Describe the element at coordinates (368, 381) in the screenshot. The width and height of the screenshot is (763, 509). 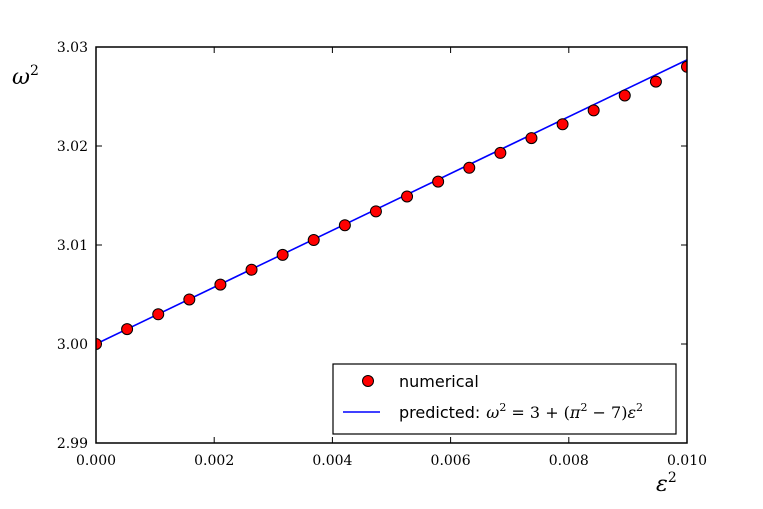
I see `legend-marker-numerical` at that location.